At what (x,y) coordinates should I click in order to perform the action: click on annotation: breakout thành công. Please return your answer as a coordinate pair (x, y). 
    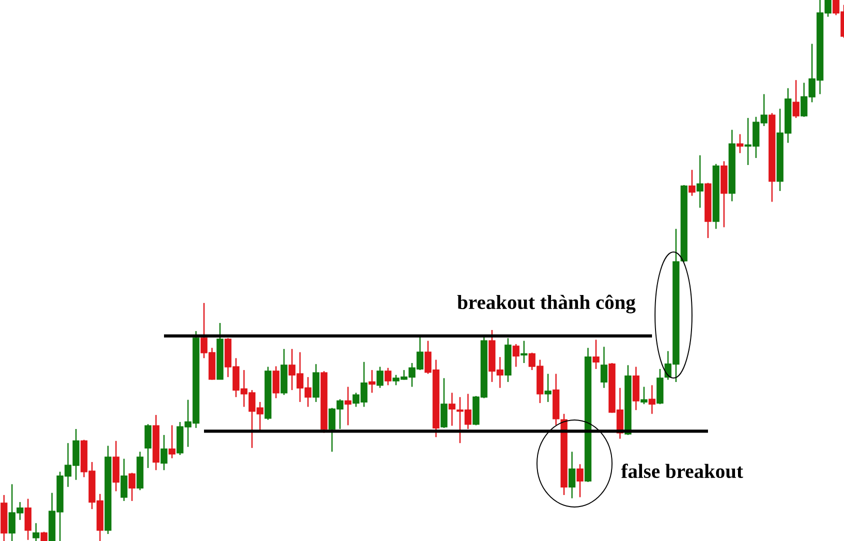
    Looking at the image, I should click on (546, 304).